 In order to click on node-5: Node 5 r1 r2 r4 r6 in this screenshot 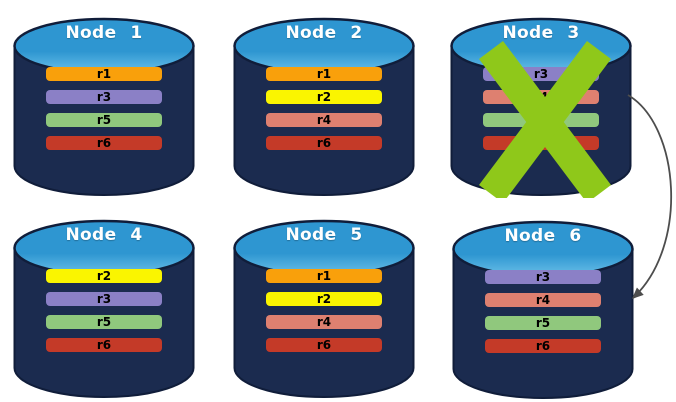, I will do `click(324, 306)`.